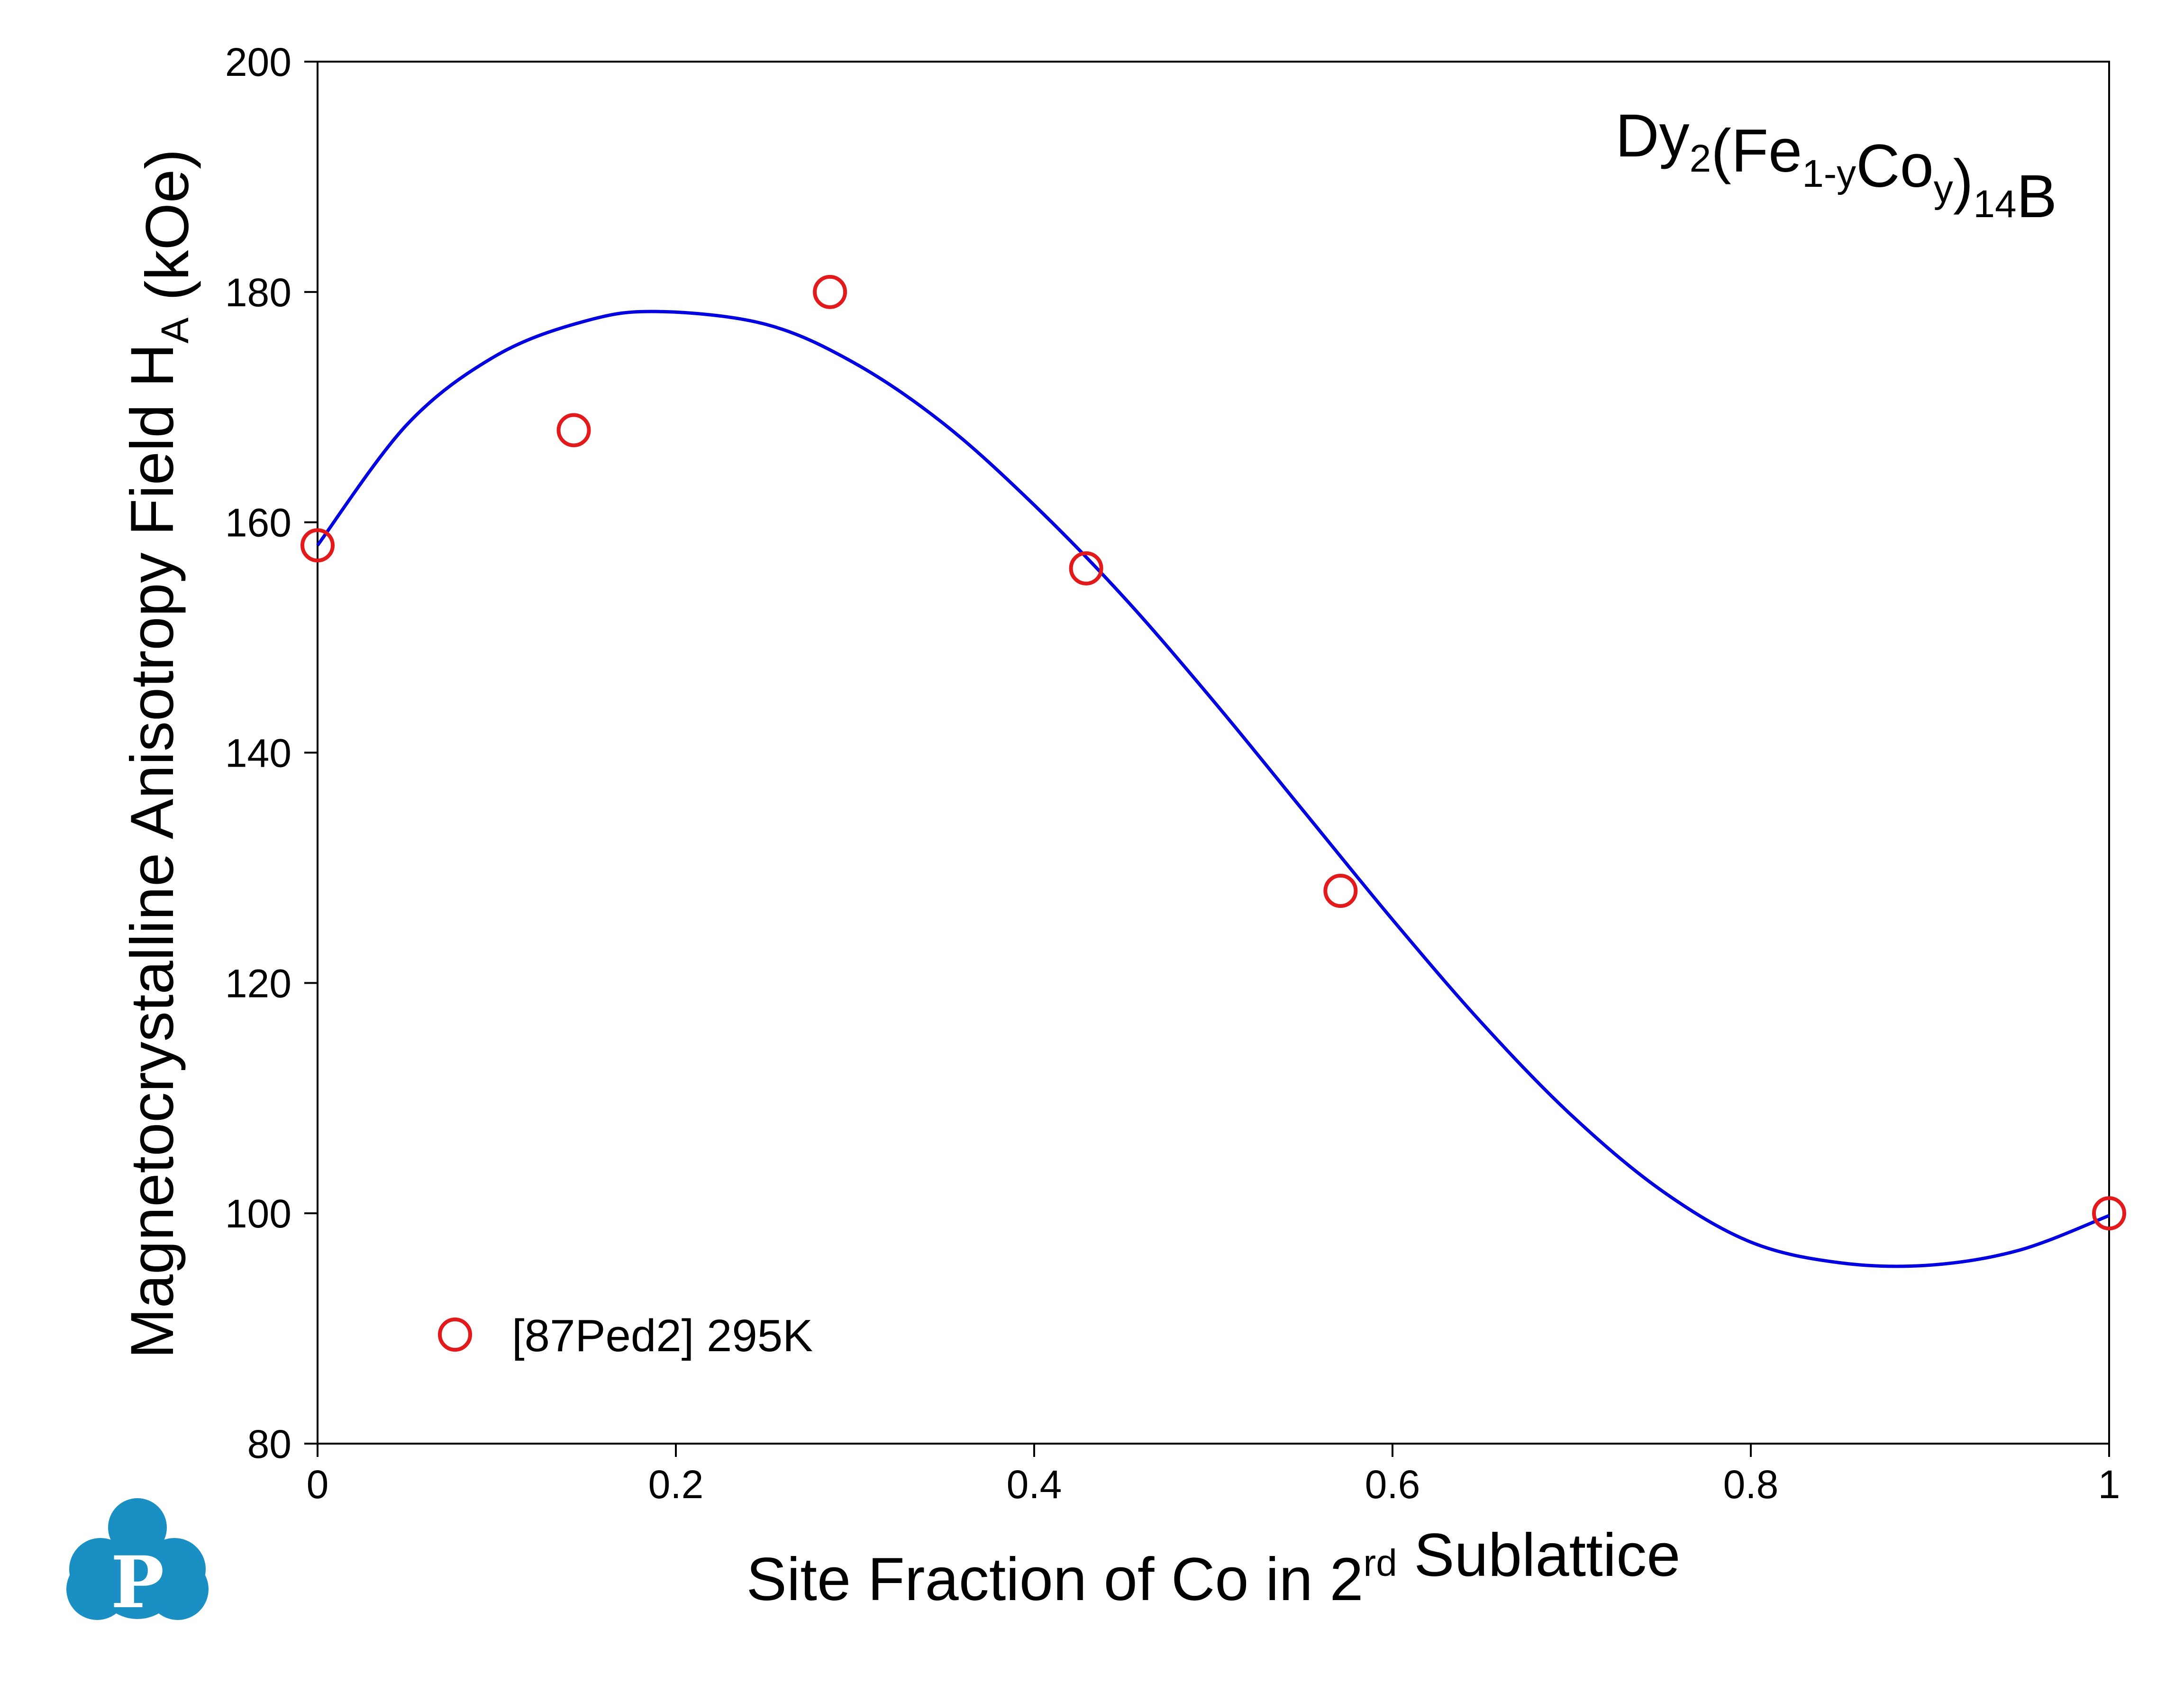  What do you see at coordinates (676, 1484) in the screenshot?
I see `x-tick-label: 0.2` at bounding box center [676, 1484].